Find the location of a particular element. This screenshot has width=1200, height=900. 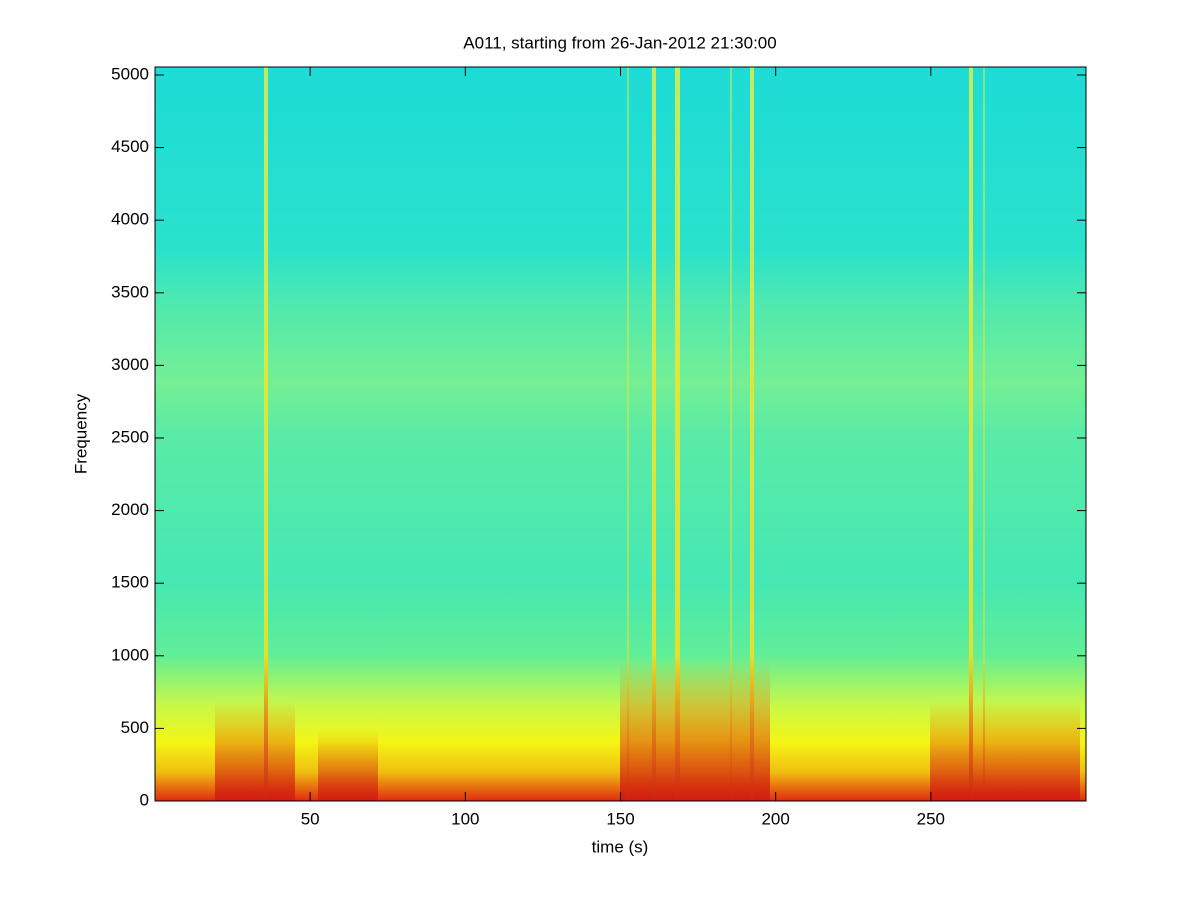

x-tick-label: 100 is located at coordinates (465, 818).